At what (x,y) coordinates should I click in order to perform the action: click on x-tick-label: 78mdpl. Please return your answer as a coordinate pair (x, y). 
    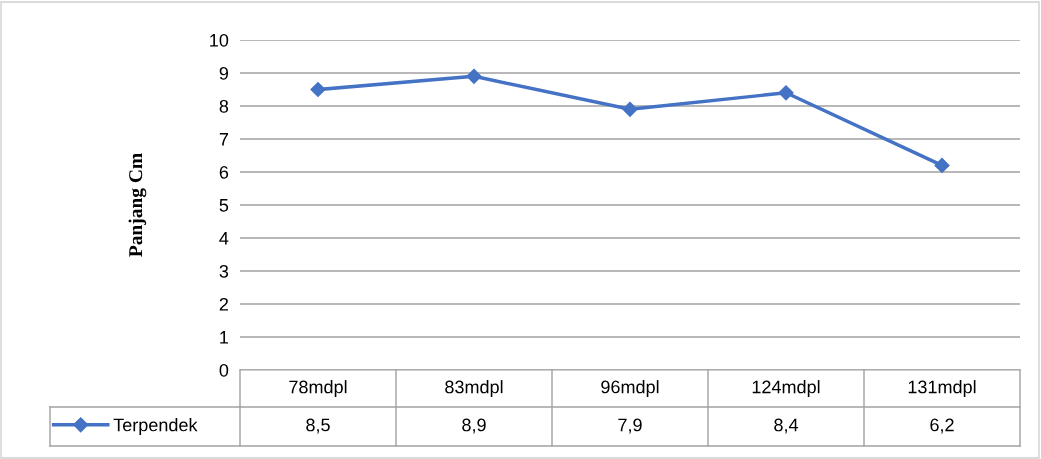
    Looking at the image, I should click on (318, 388).